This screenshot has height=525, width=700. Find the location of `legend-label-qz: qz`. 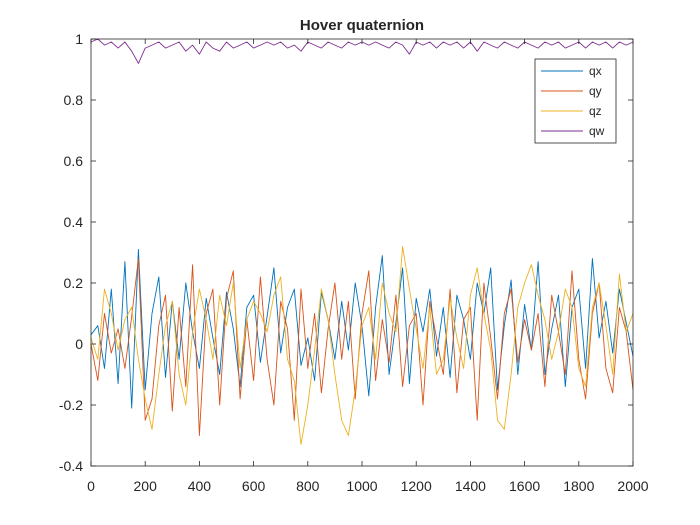

legend-label-qz: qz is located at coordinates (595, 111).